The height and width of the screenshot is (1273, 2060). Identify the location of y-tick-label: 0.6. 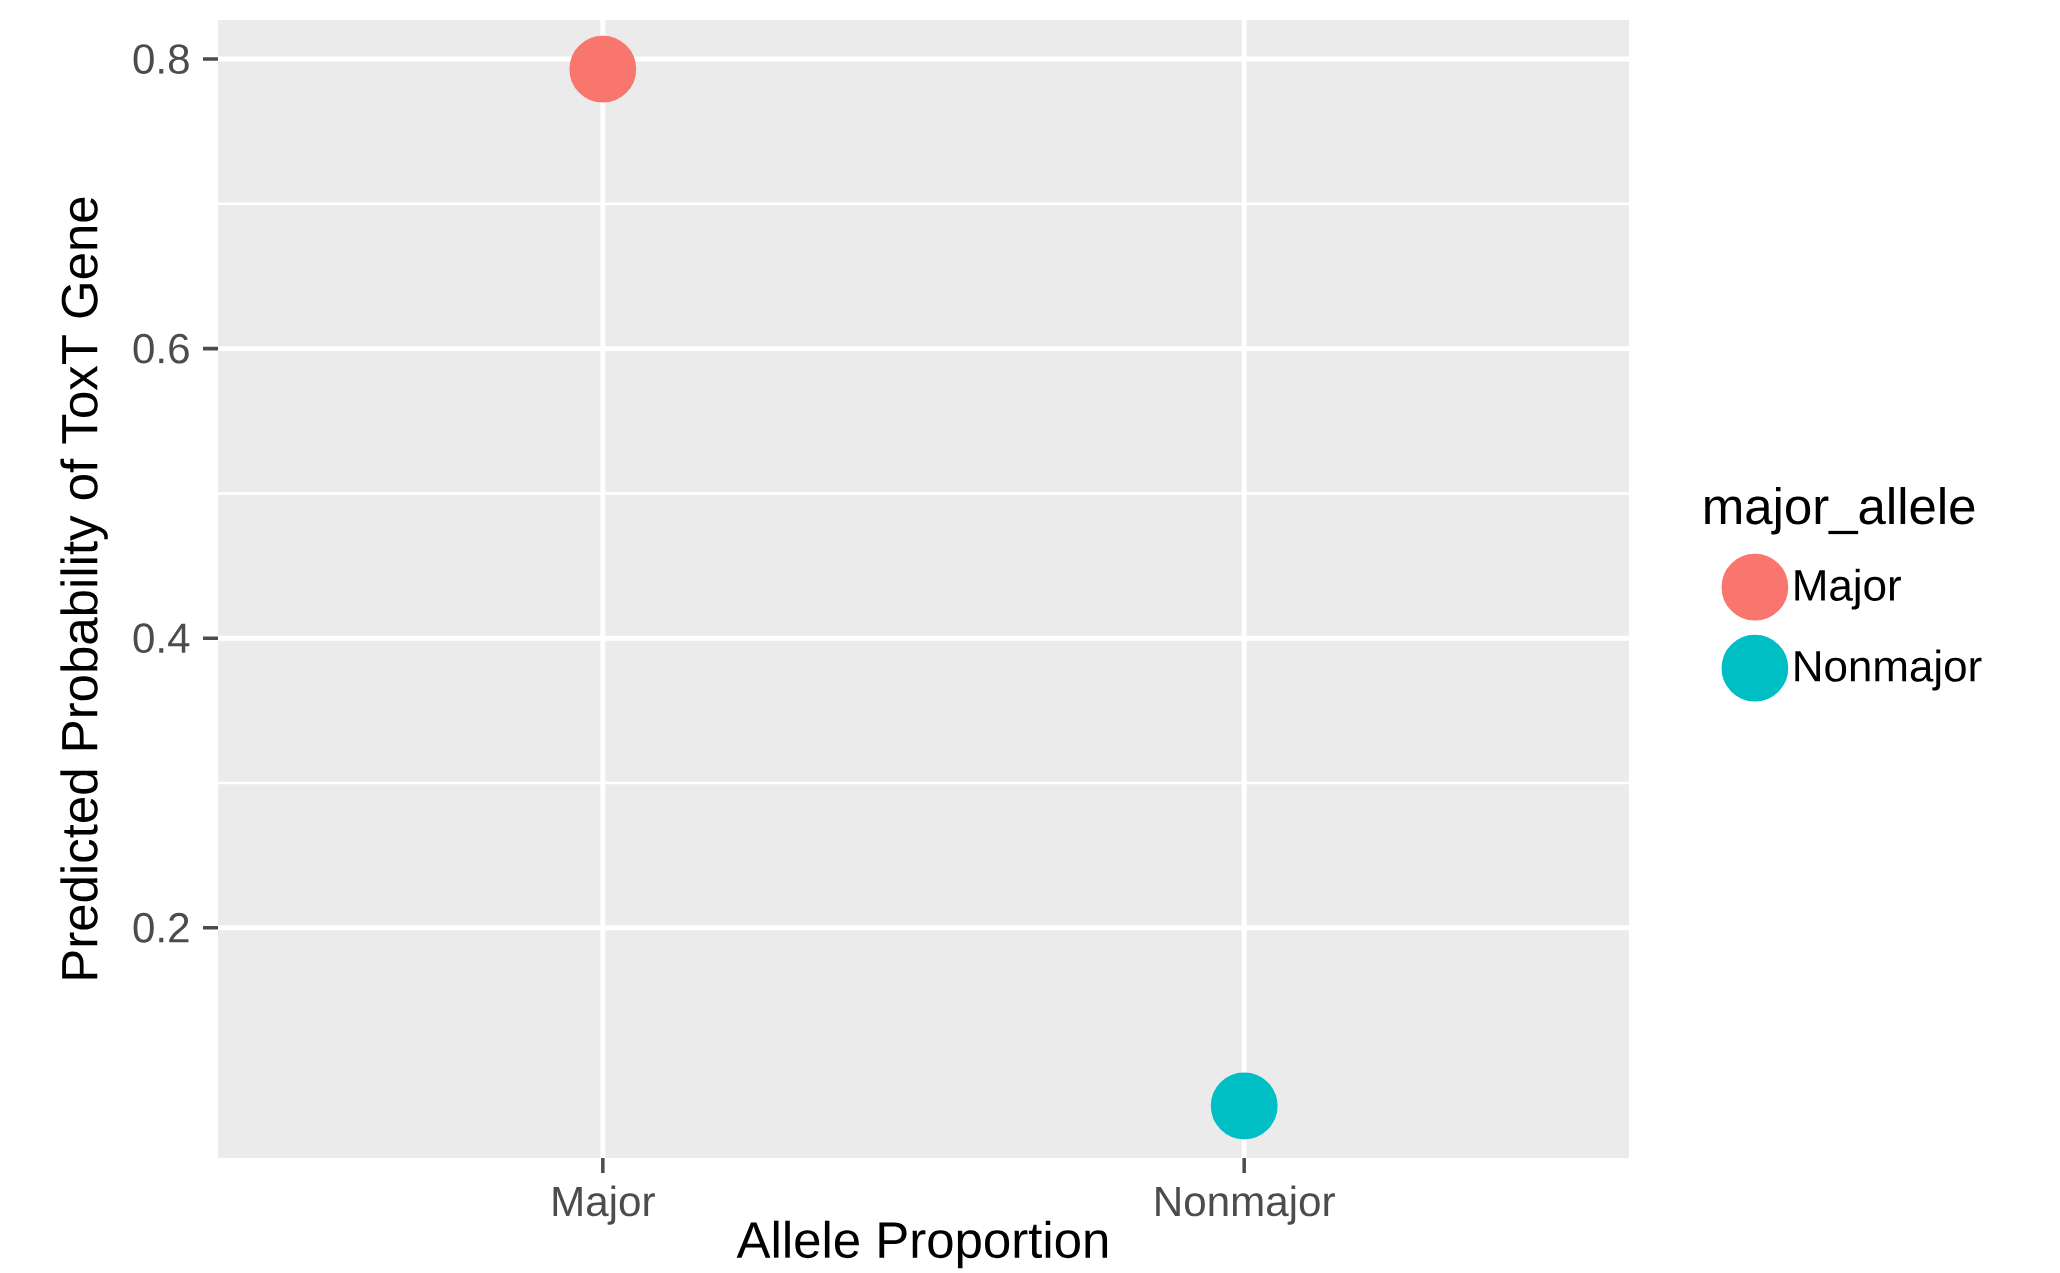
(161, 348).